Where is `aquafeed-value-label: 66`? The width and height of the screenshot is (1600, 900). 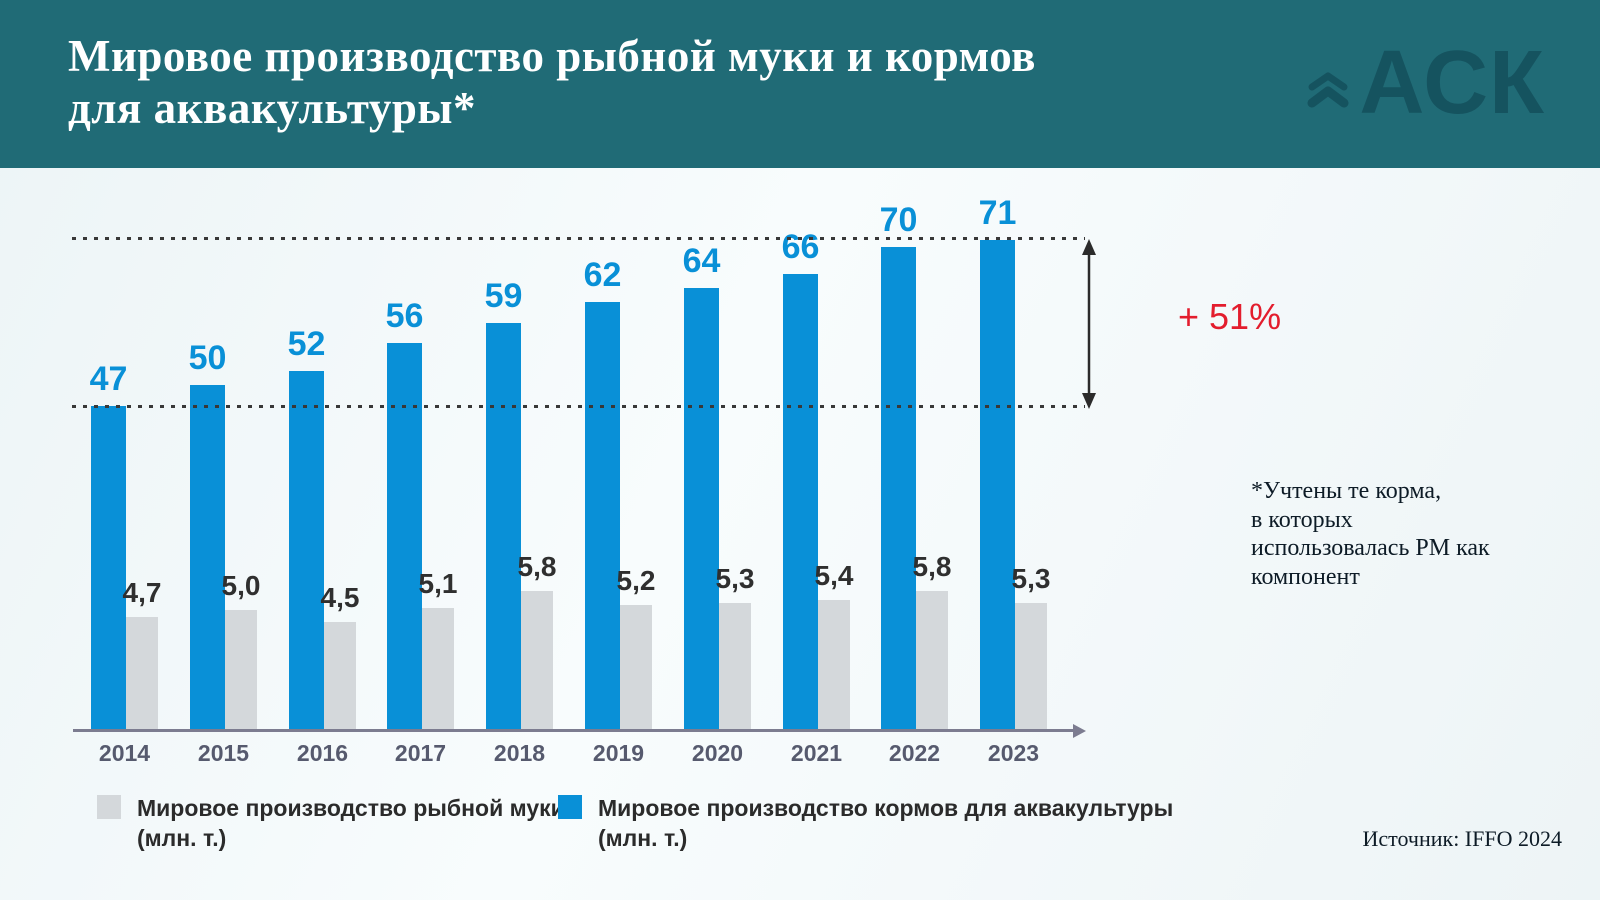
aquafeed-value-label: 66 is located at coordinates (800, 247).